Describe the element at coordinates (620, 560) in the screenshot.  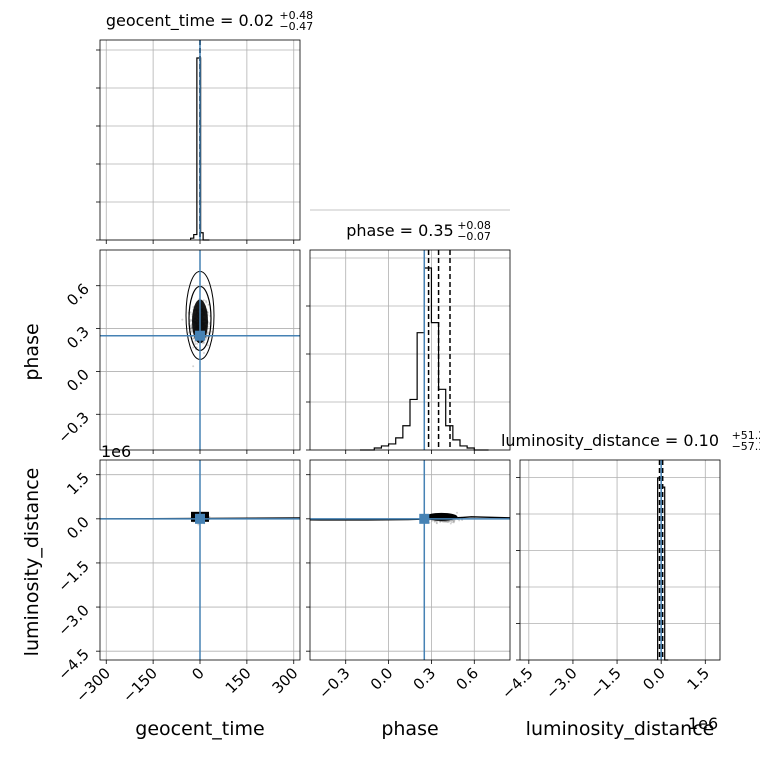
I see `panel-lumdist-hist` at that location.